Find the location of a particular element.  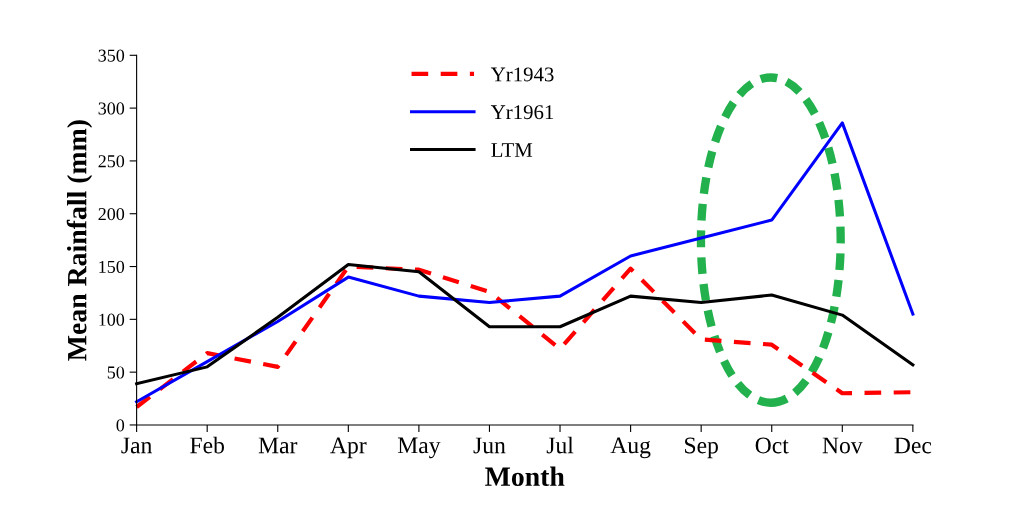

legend-label: LTM is located at coordinates (512, 150).